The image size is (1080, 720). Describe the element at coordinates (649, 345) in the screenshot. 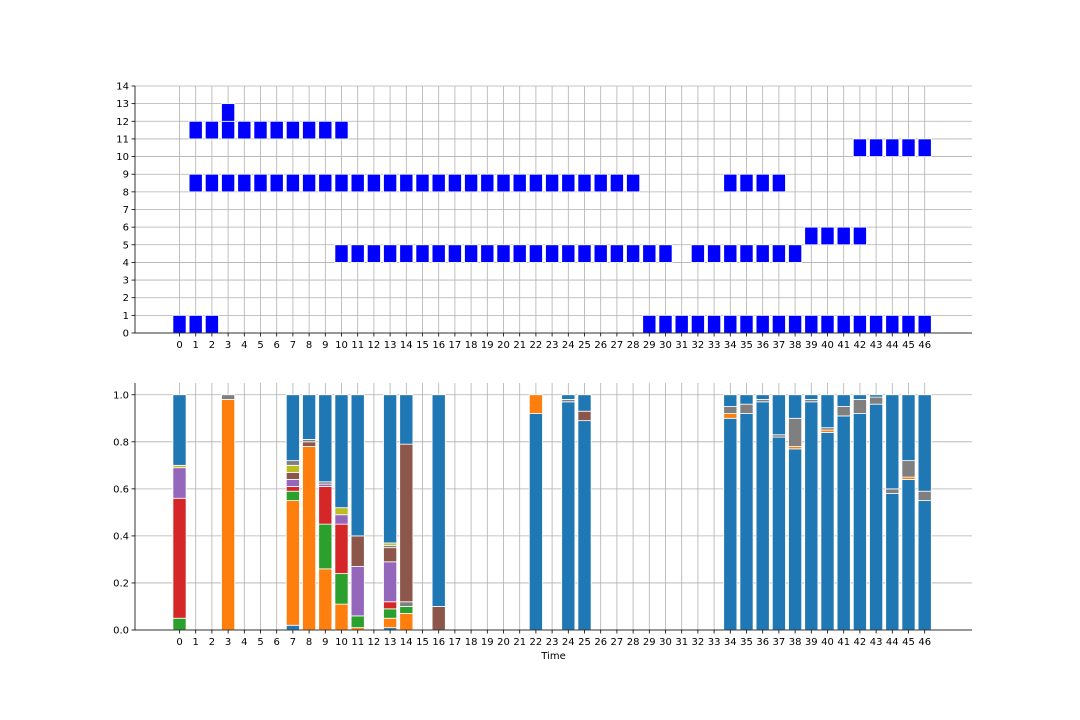

I see `x-tick-label: 29` at that location.